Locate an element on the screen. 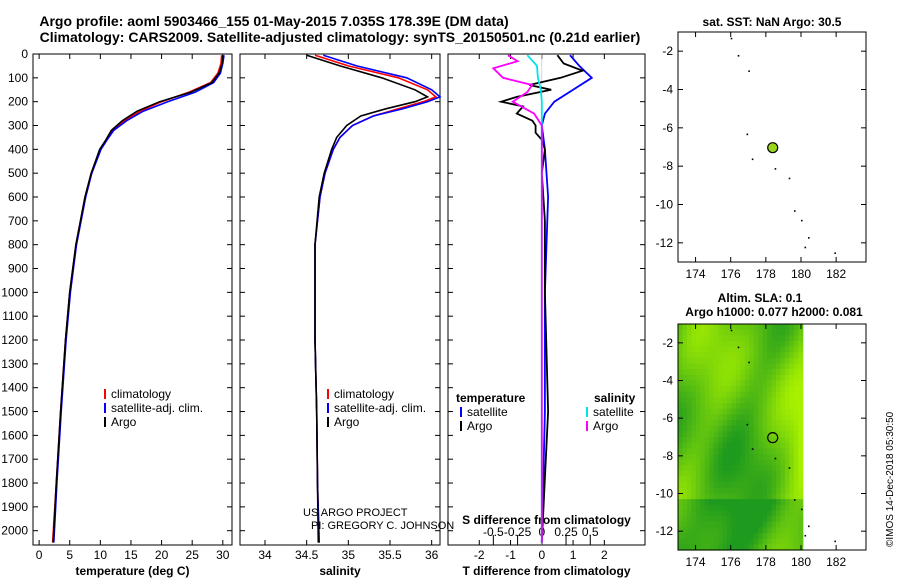 The width and height of the screenshot is (900, 585). line-satellite-adj--clim- is located at coordinates (378, 298).